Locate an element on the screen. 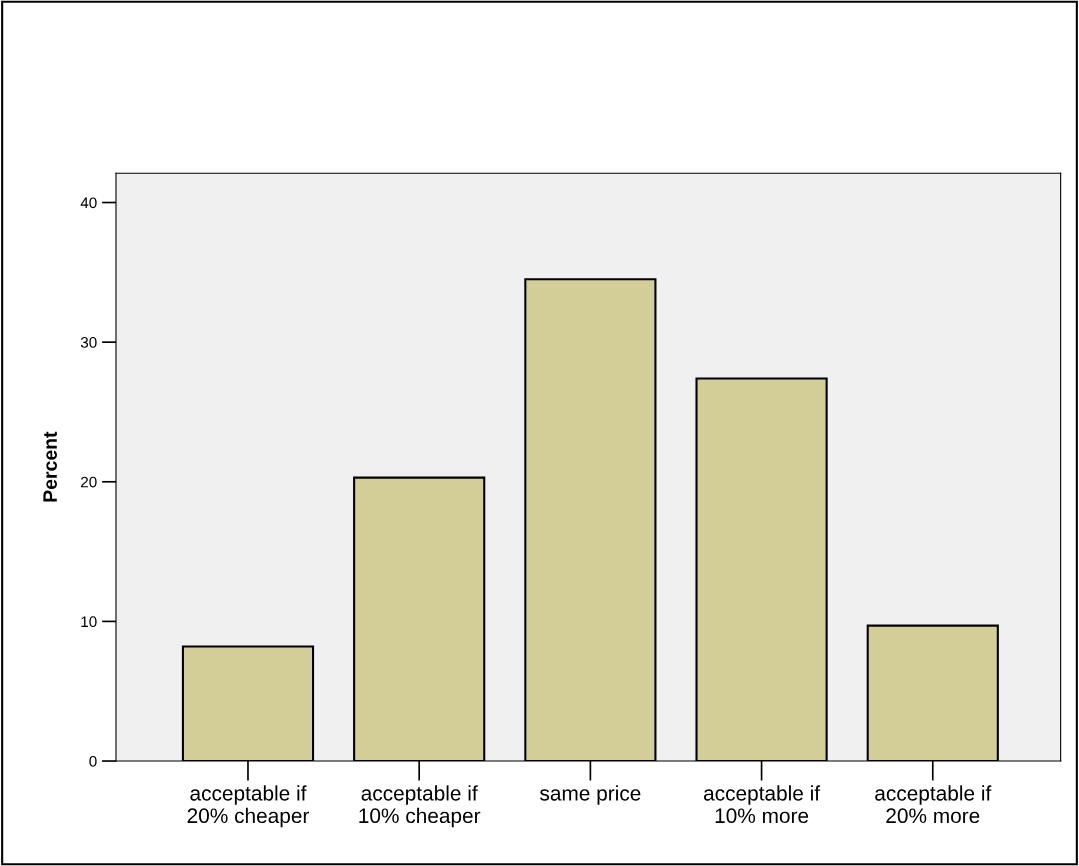 The width and height of the screenshot is (1079, 866). y-tick-label: 30 is located at coordinates (88, 342).